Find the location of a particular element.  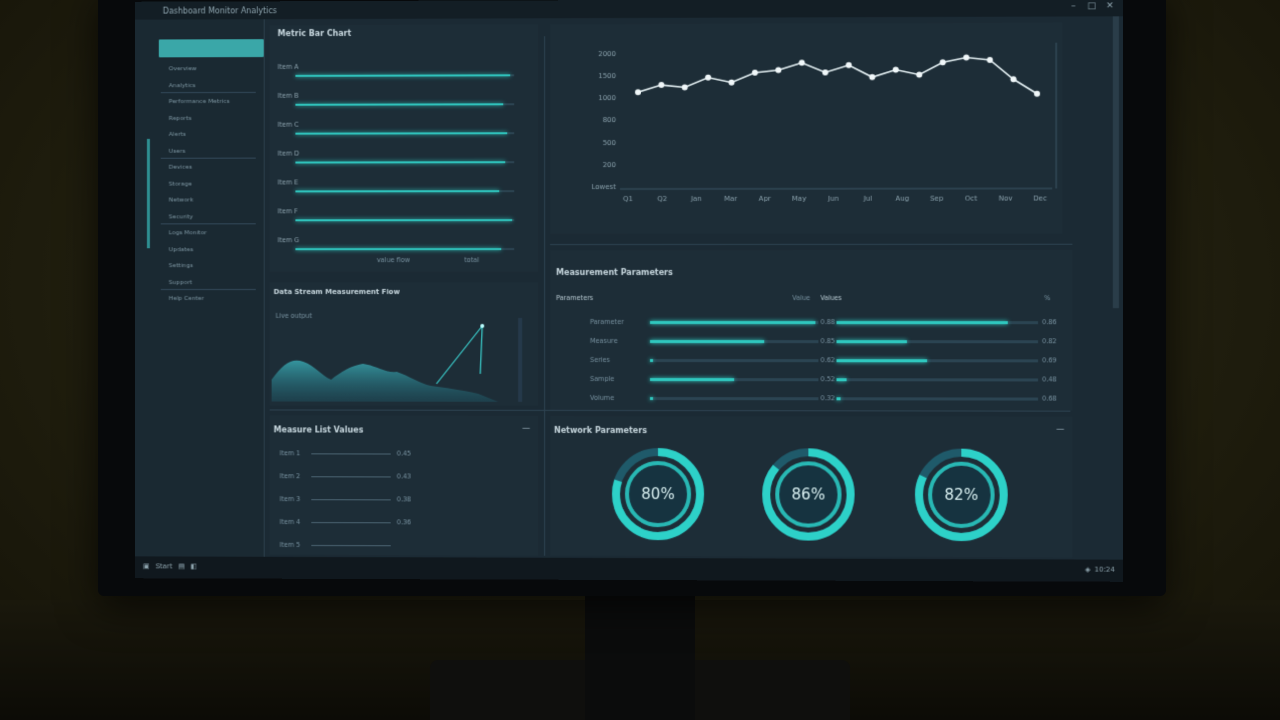

sidebar-item: Settings is located at coordinates (181, 265).